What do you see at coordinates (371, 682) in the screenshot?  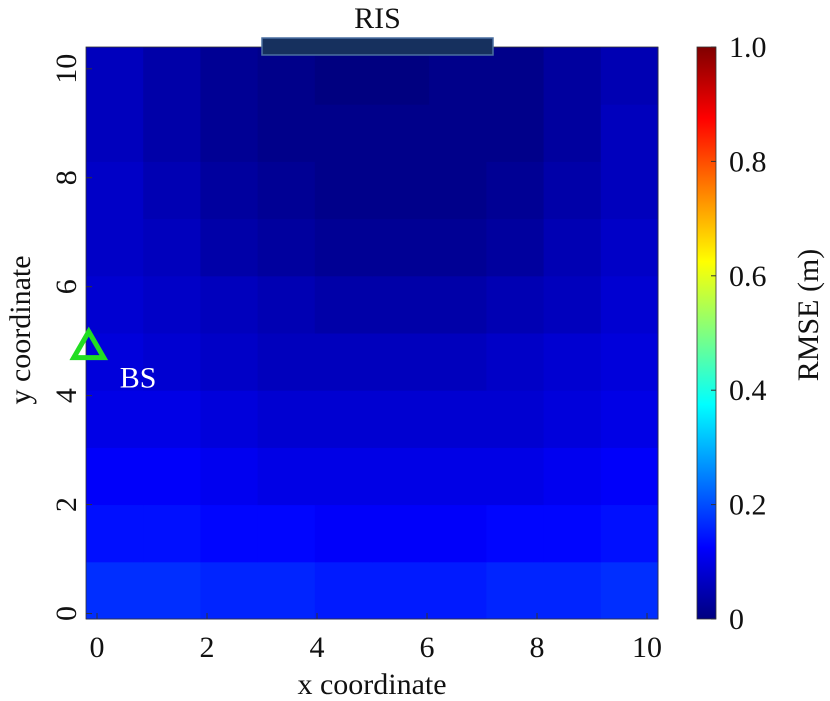 I see `x-axis-label: x coordinate` at bounding box center [371, 682].